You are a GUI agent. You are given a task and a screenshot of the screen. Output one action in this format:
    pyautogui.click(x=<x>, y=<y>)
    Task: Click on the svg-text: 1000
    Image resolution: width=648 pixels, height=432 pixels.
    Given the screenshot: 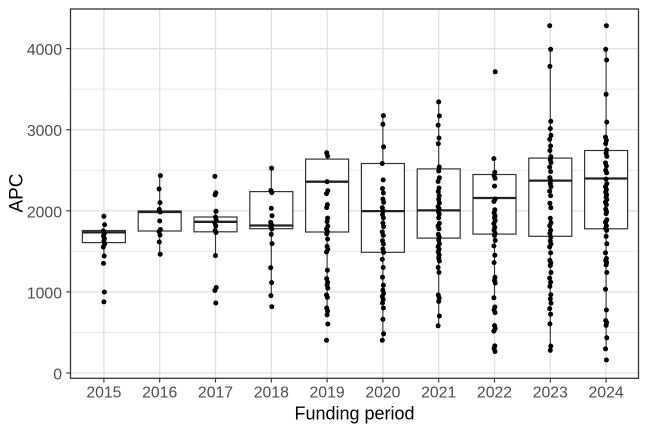 What is the action you would take?
    pyautogui.click(x=44, y=293)
    